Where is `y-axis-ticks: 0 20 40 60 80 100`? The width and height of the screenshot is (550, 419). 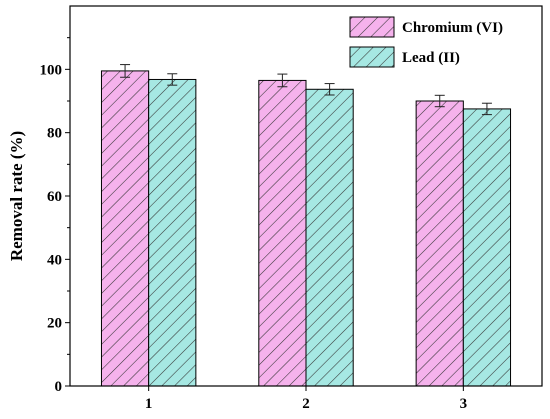
y-axis-ticks: 0 20 40 60 80 100 is located at coordinates (55, 216).